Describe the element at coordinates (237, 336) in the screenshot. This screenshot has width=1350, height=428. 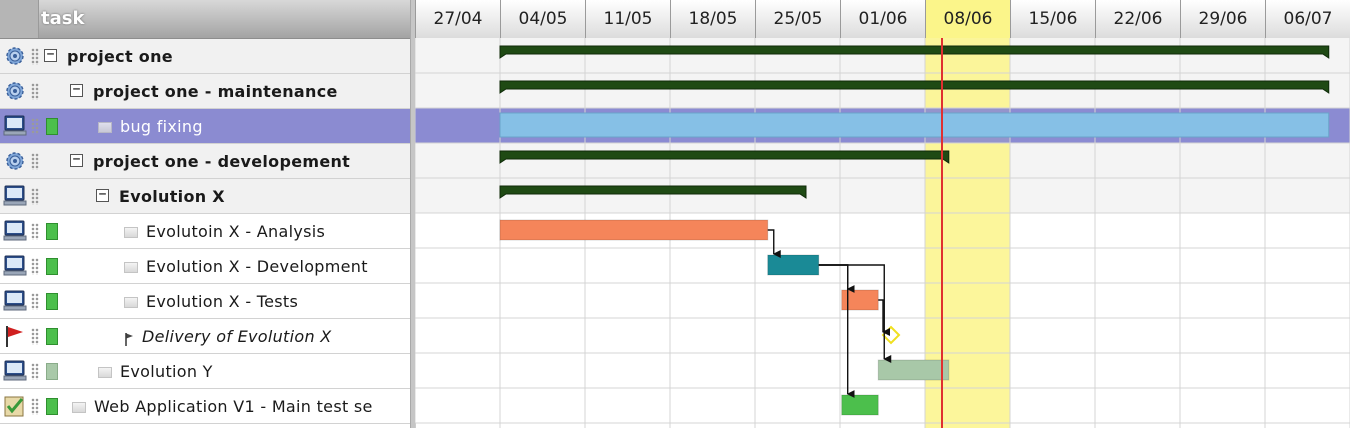
I see `task-name: Delivery of Evolution X` at that location.